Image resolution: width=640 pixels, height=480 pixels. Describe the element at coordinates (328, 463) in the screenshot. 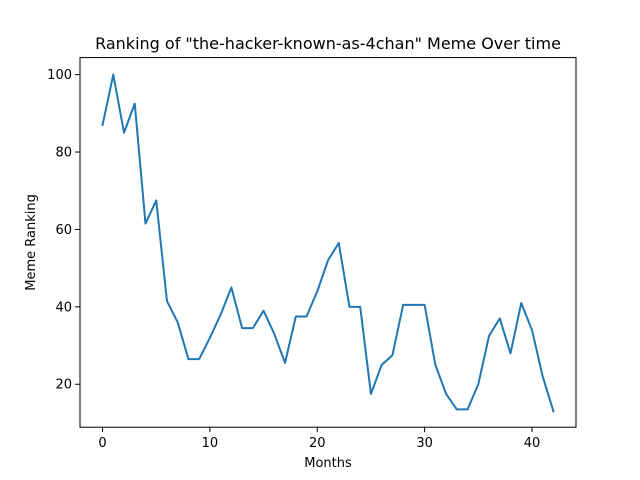

I see `x-axis-label: Months` at that location.